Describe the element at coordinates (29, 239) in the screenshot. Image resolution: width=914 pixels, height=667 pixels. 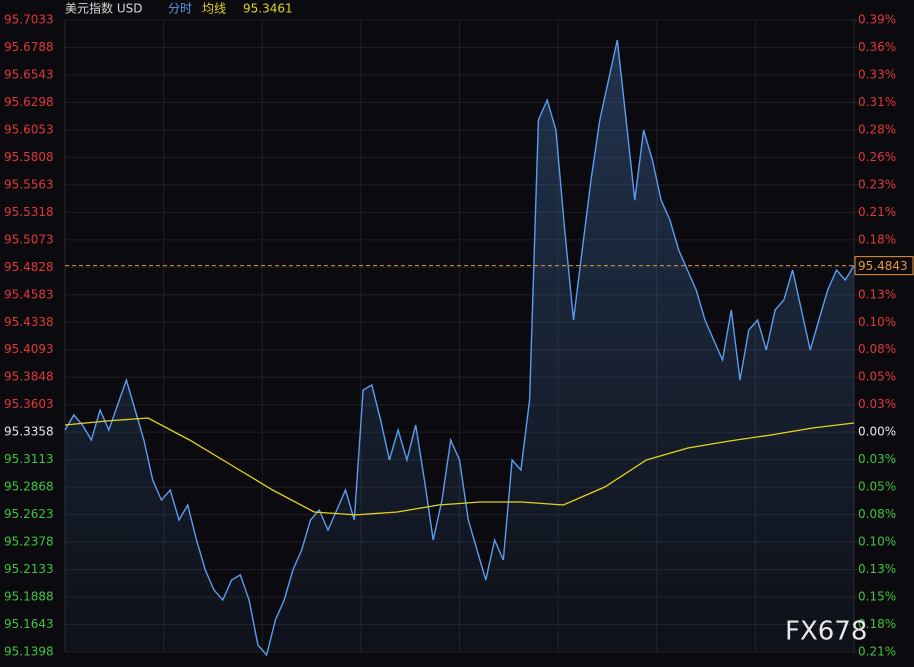
I see `y-tick-label: 95.5073` at that location.